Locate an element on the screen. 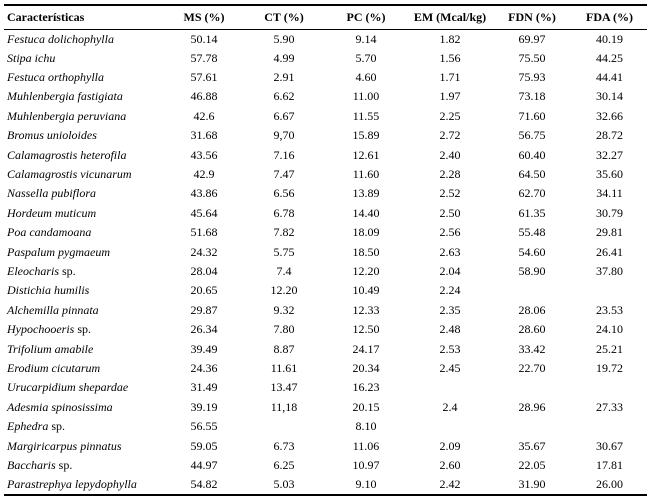 Image resolution: width=651 pixels, height=497 pixels. species-suffix: sp. is located at coordinates (82, 329).